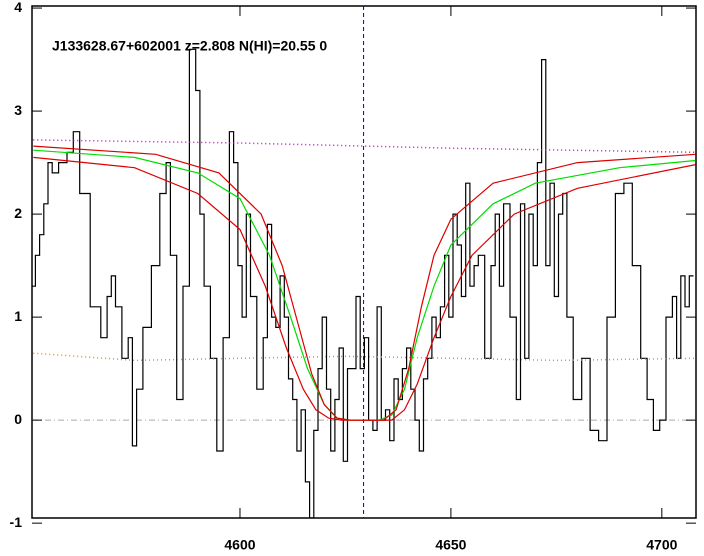  Describe the element at coordinates (18, 213) in the screenshot. I see `y-tick-label: 2` at that location.